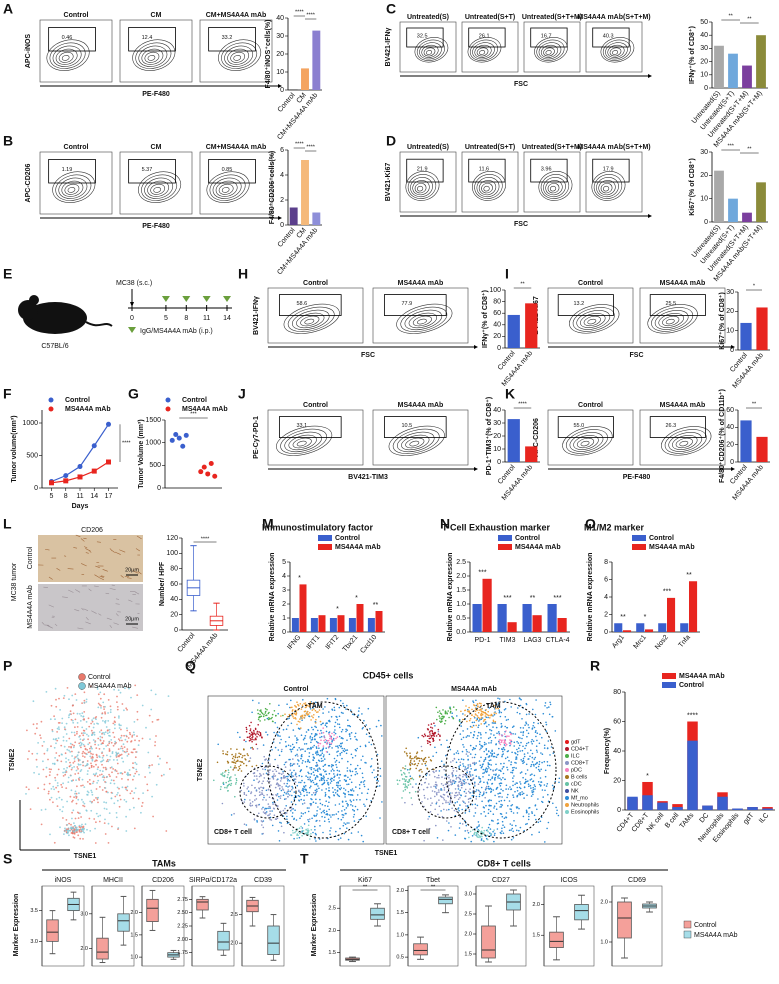 This screenshot has height=984, width=779. Describe the element at coordinates (484, 169) in the screenshot. I see `gate-value: 11.6` at that location.